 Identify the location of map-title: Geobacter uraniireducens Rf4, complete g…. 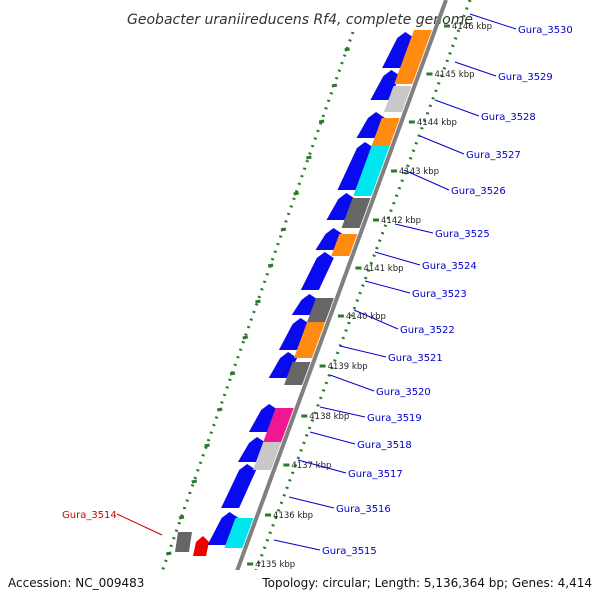
(300, 20).